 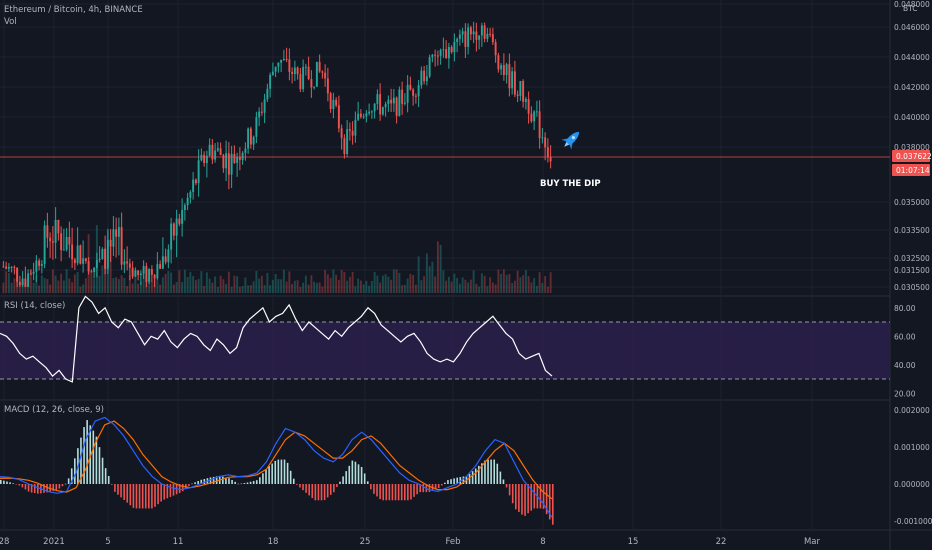 I want to click on volume-label: Vol, so click(x=10, y=22).